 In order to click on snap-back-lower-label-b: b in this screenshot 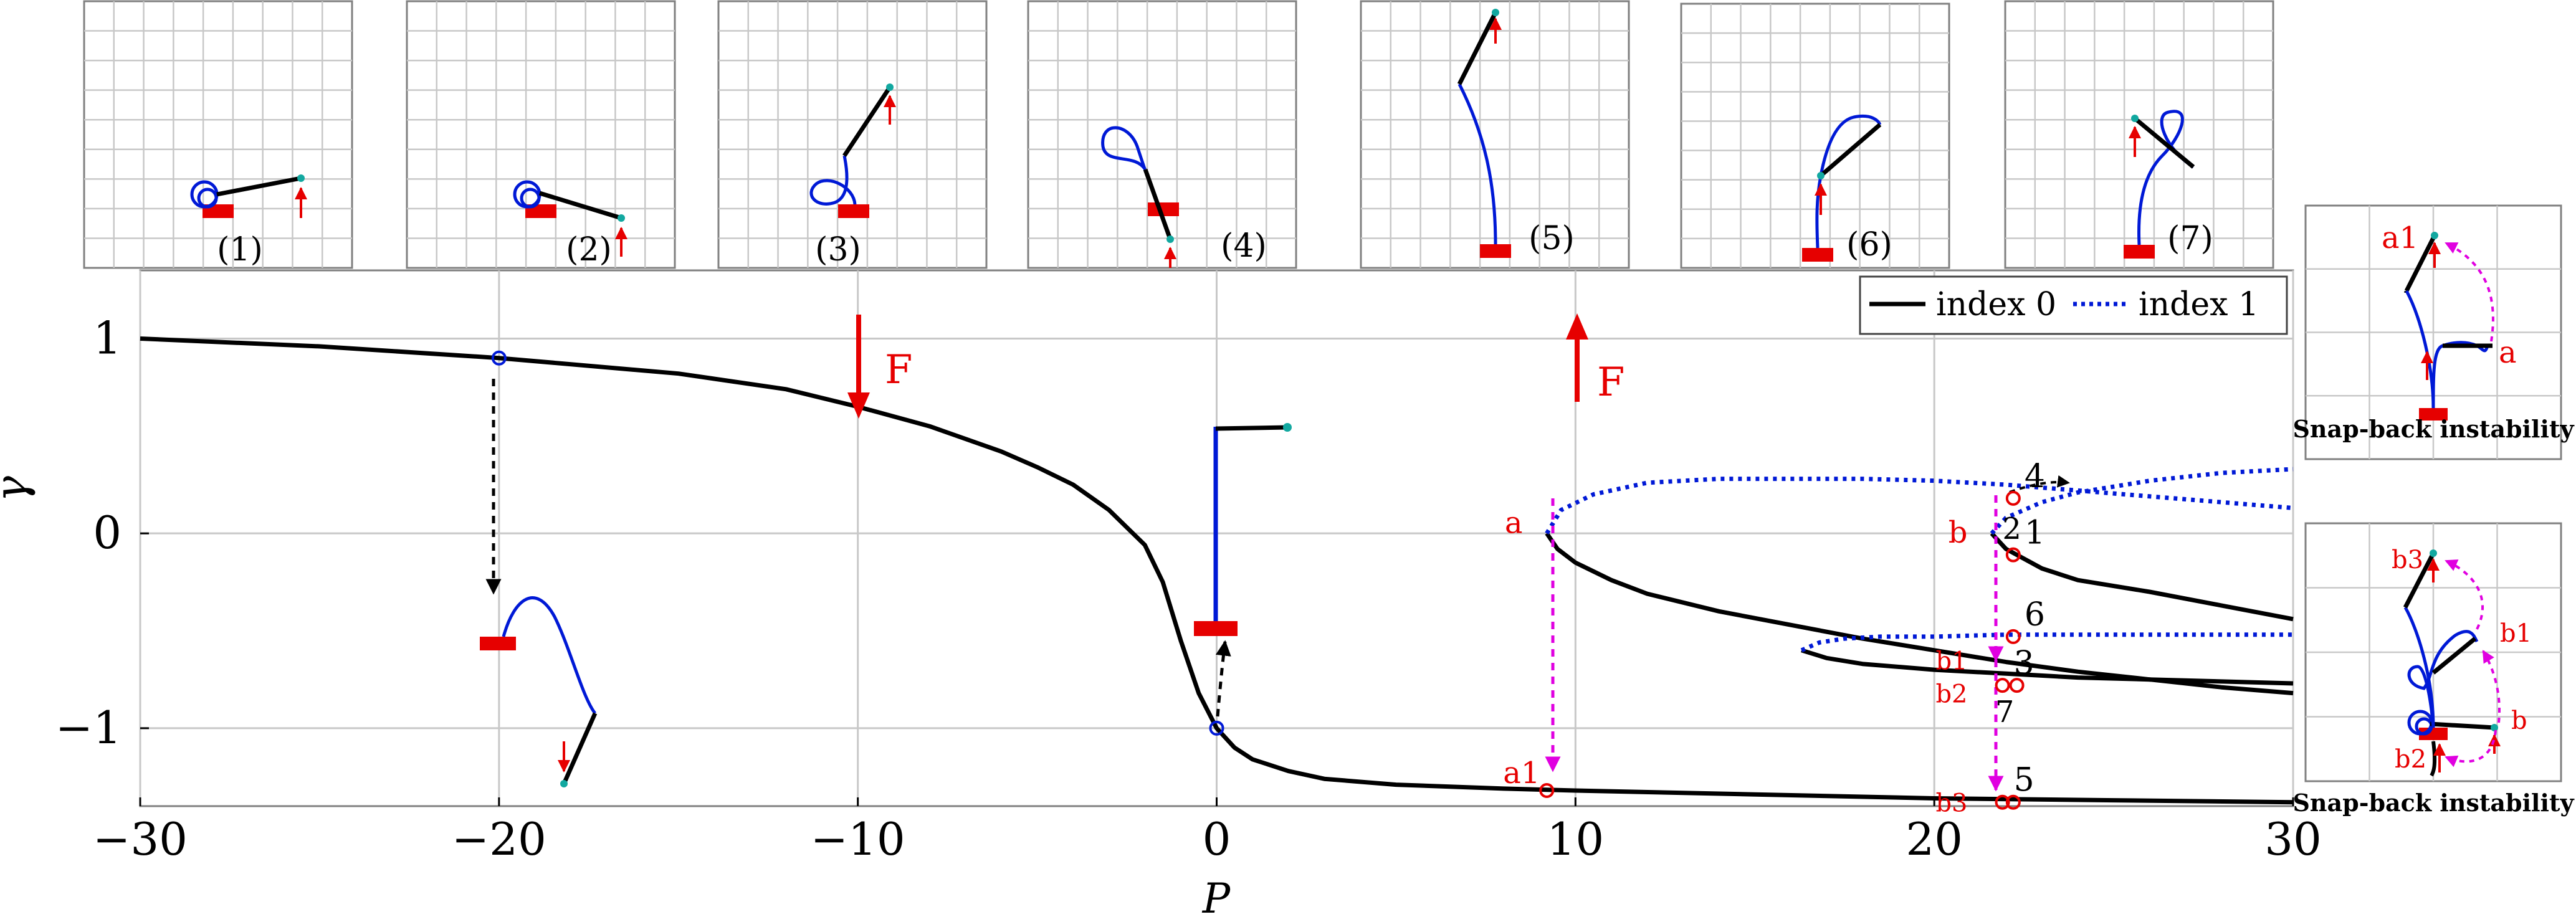, I will do `click(2519, 720)`.